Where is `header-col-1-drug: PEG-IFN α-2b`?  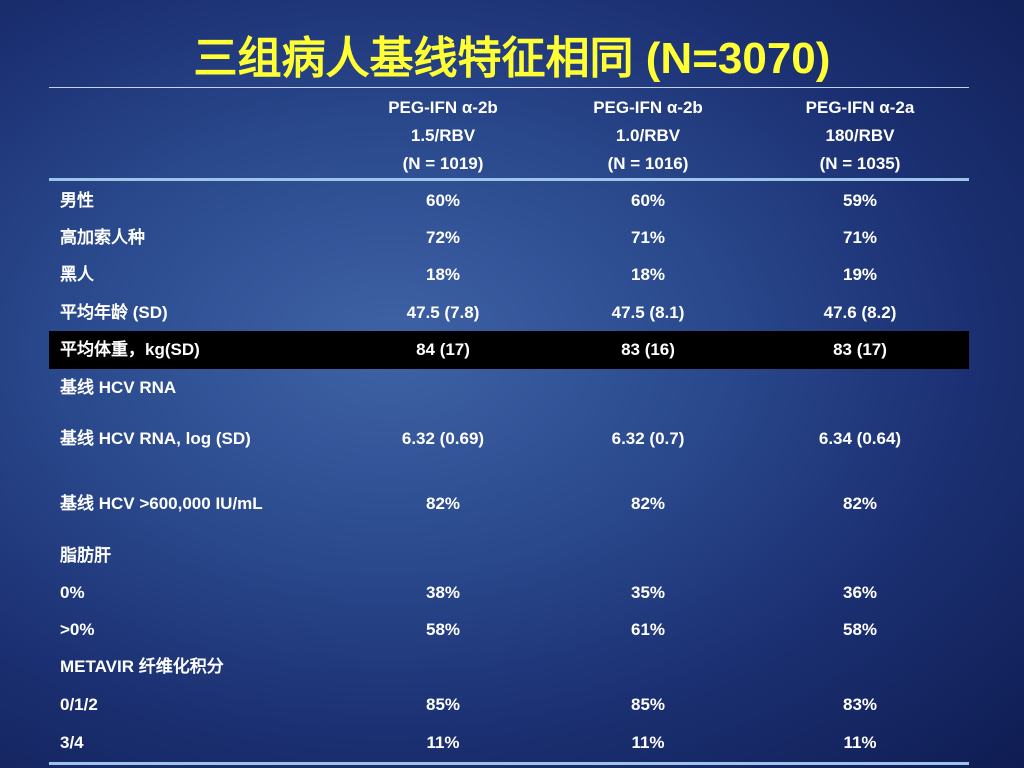 header-col-1-drug: PEG-IFN α-2b is located at coordinates (443, 107).